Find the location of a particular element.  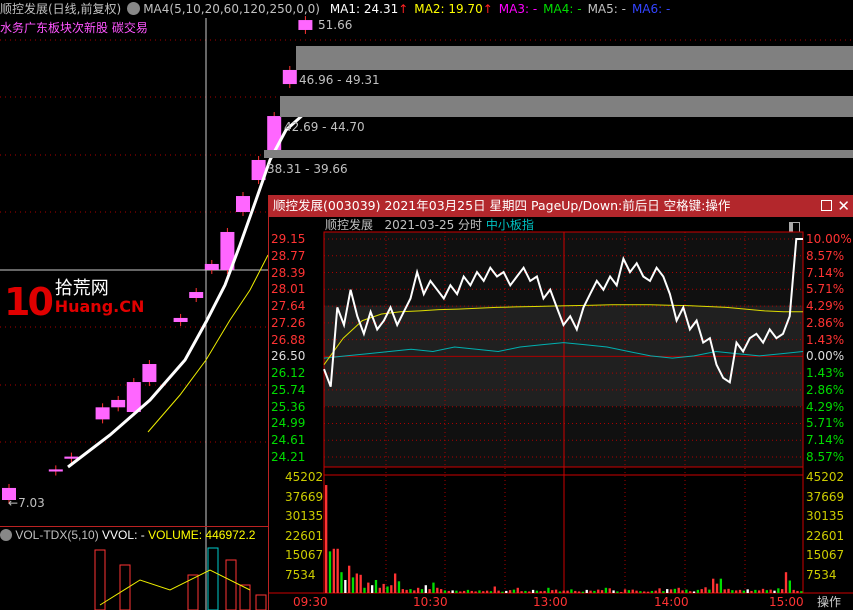

close-icon: ✕ is located at coordinates (843, 206).